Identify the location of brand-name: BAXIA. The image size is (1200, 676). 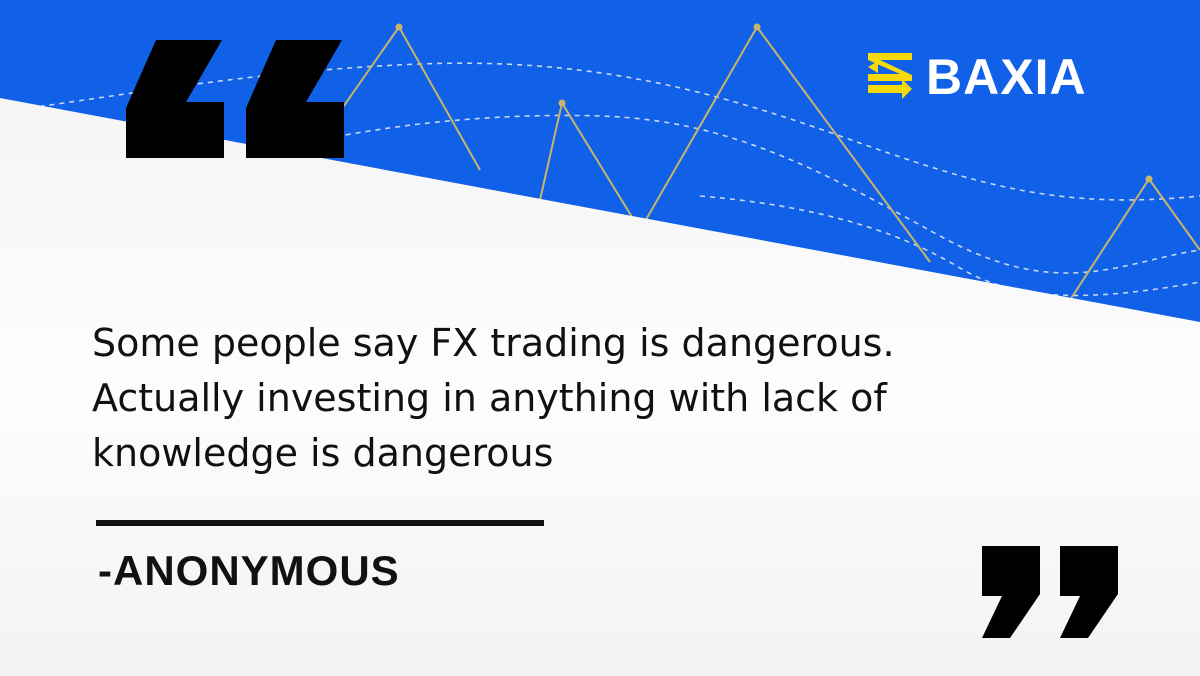
(1006, 77).